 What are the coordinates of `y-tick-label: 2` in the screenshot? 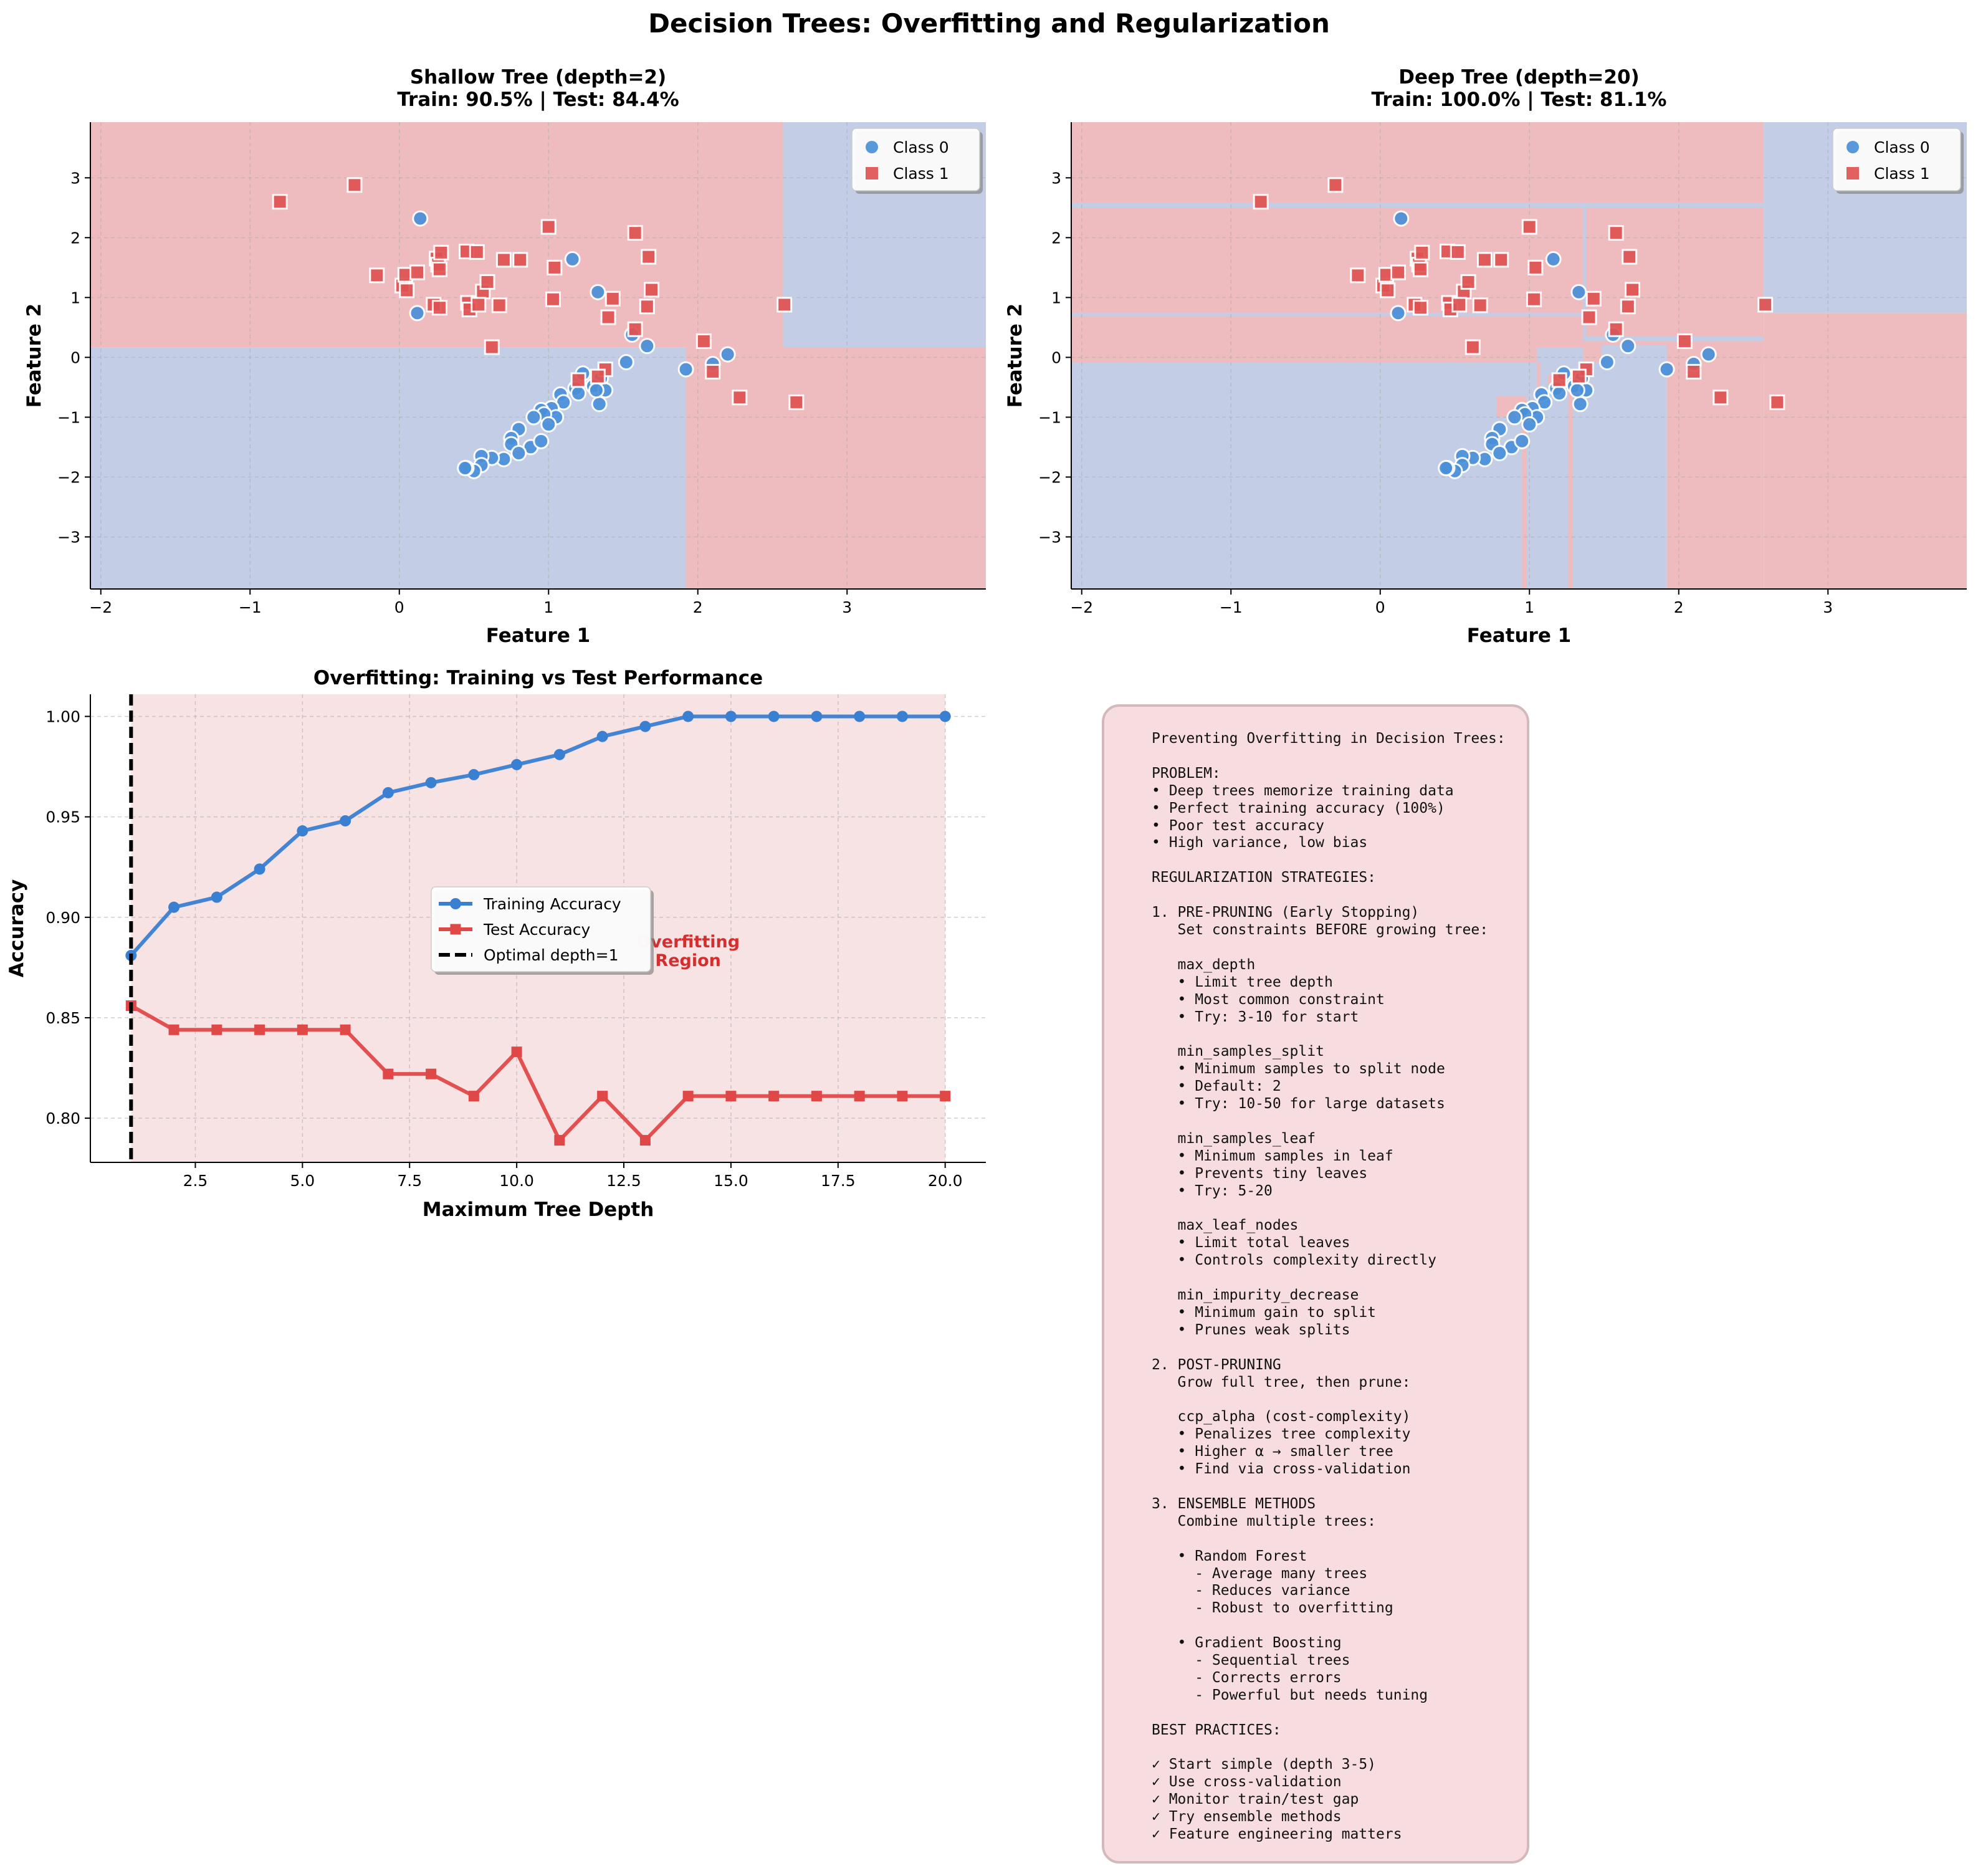 It's located at (1056, 238).